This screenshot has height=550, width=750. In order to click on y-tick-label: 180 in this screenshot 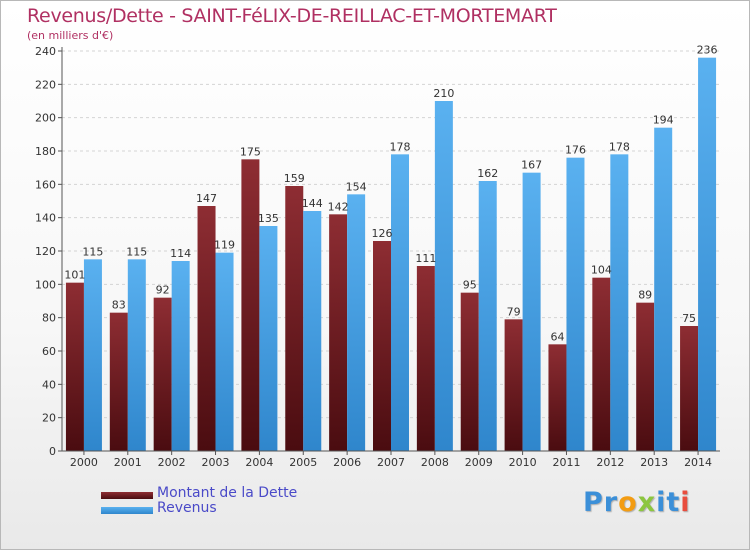, I will do `click(45, 151)`.